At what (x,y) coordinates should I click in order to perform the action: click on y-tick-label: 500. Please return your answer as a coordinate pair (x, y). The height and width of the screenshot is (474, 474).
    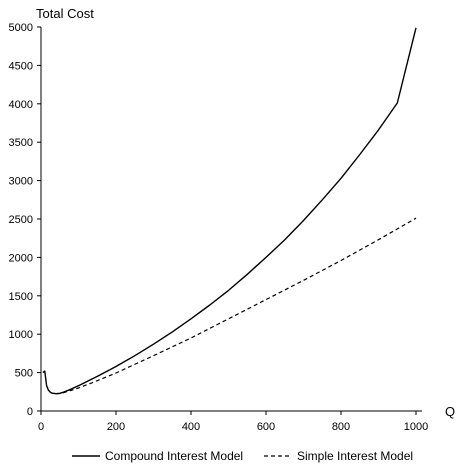
    Looking at the image, I should click on (24, 374).